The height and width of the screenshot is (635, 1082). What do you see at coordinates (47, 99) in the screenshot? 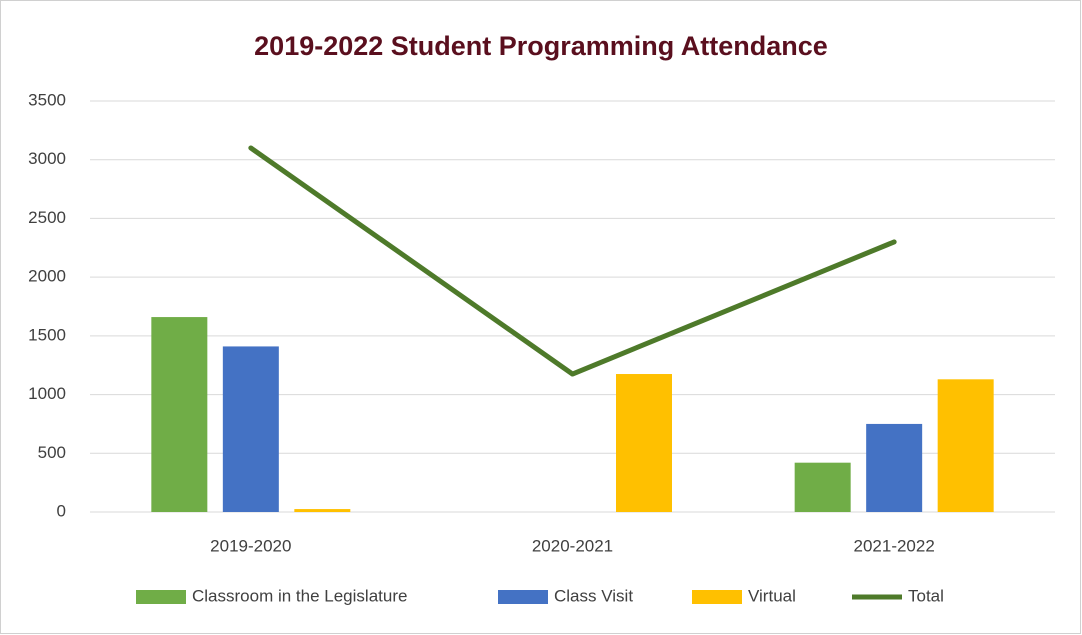
I see `y-tick-label: 3500` at bounding box center [47, 99].